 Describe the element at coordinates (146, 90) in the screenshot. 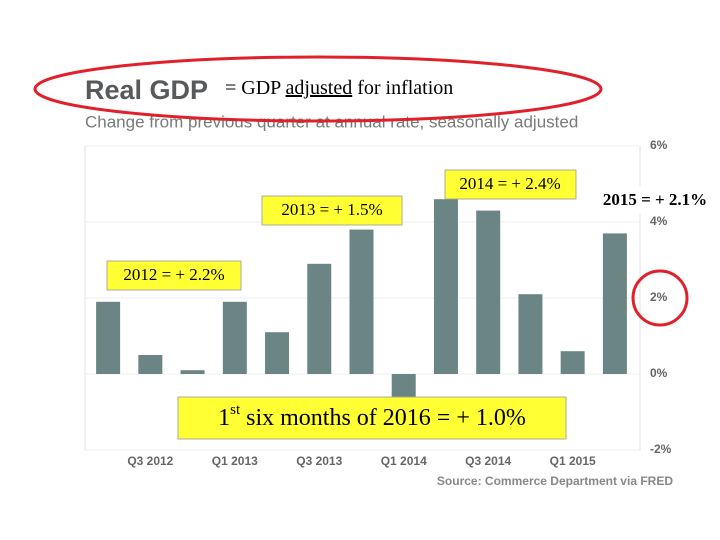

I see `chart-title: Real GDP` at that location.